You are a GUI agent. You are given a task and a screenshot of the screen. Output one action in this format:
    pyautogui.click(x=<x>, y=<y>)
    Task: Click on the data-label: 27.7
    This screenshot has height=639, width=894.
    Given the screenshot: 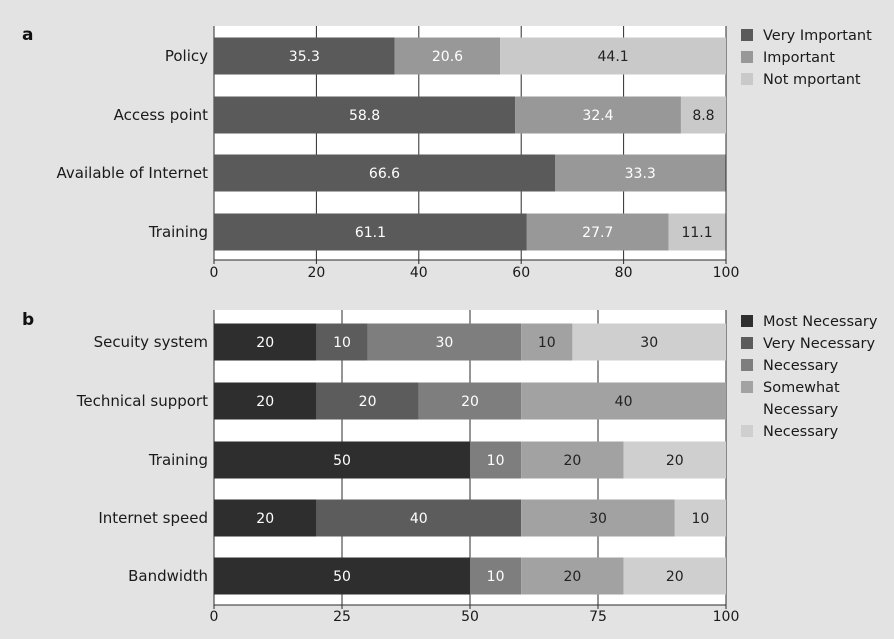 What is the action you would take?
    pyautogui.click(x=597, y=233)
    